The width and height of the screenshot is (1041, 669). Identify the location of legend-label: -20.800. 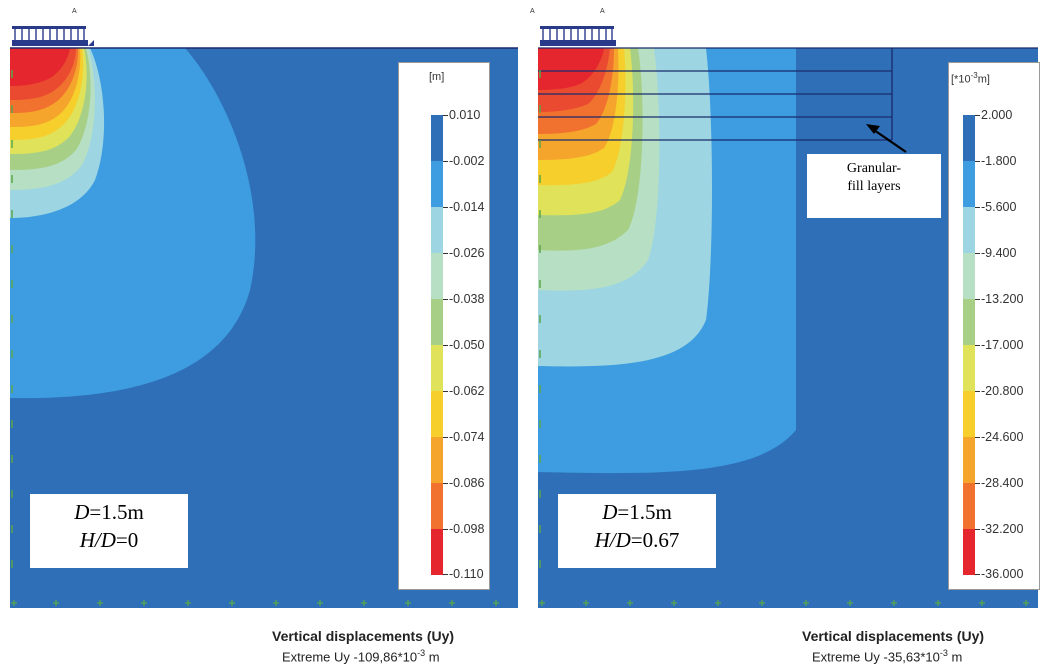
(1002, 391).